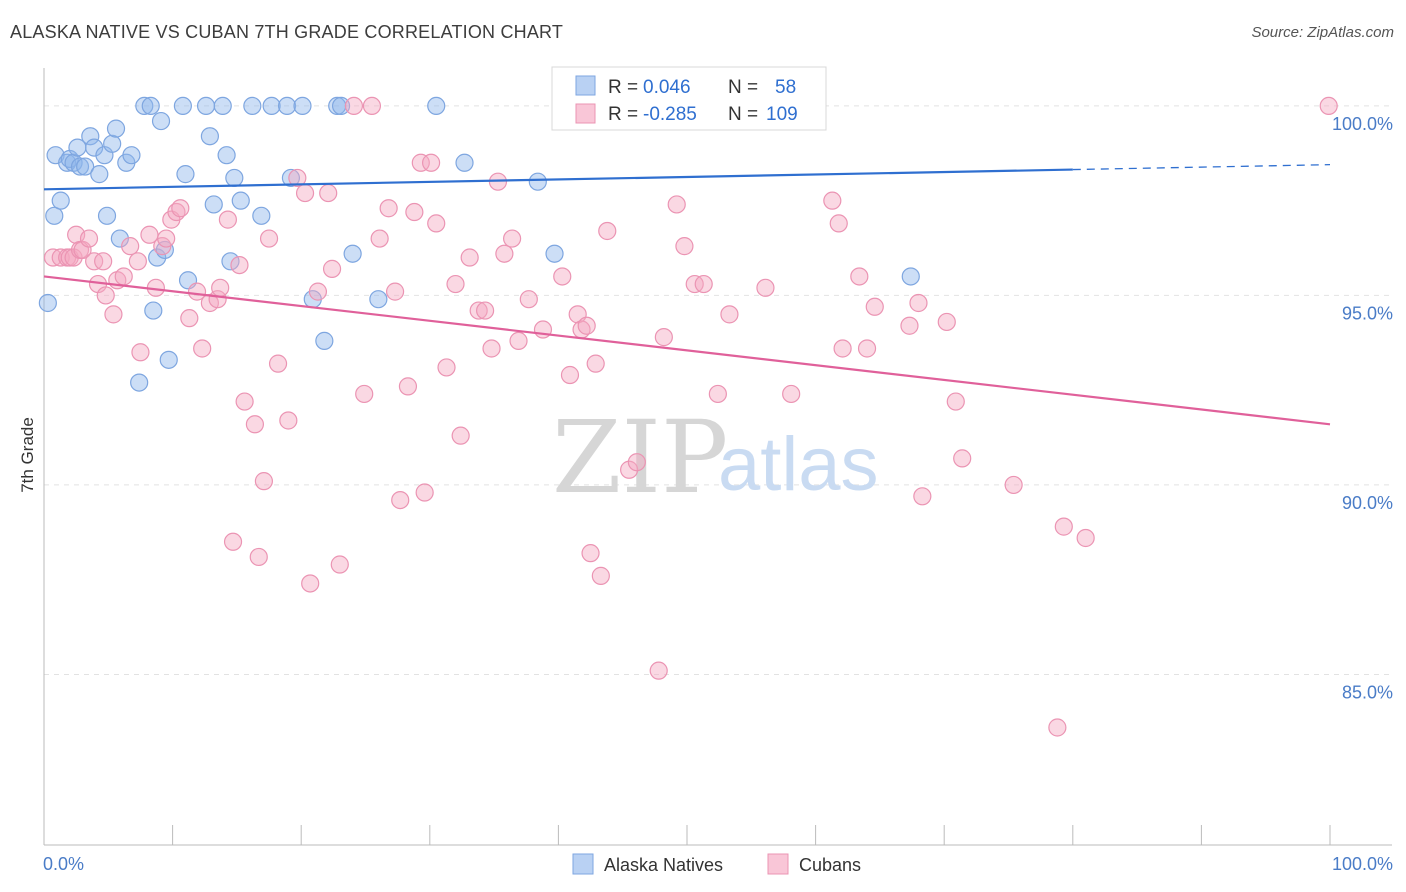 This screenshot has width=1406, height=892. What do you see at coordinates (1367, 692) in the screenshot?
I see `y-tick-label: 85.0%` at bounding box center [1367, 692].